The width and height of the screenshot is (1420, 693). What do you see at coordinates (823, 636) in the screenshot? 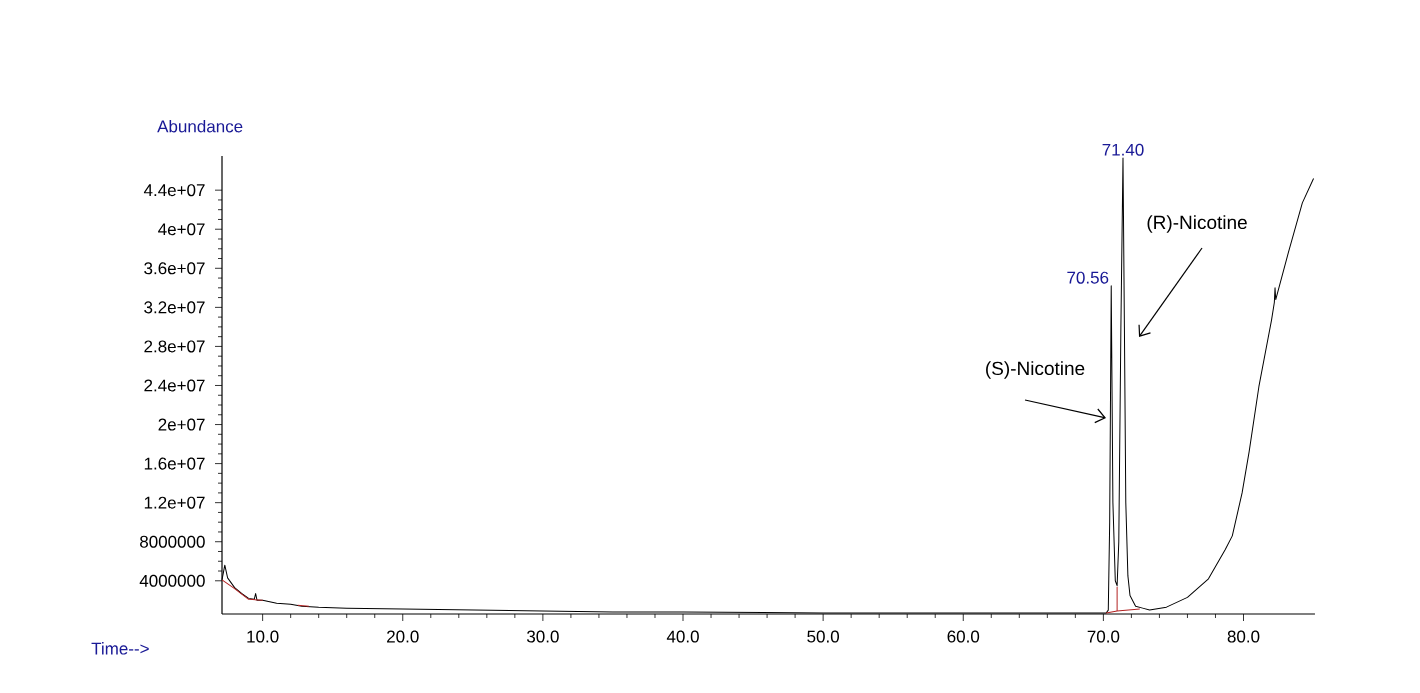
I see `x-tick-label: 50.0` at bounding box center [823, 636].